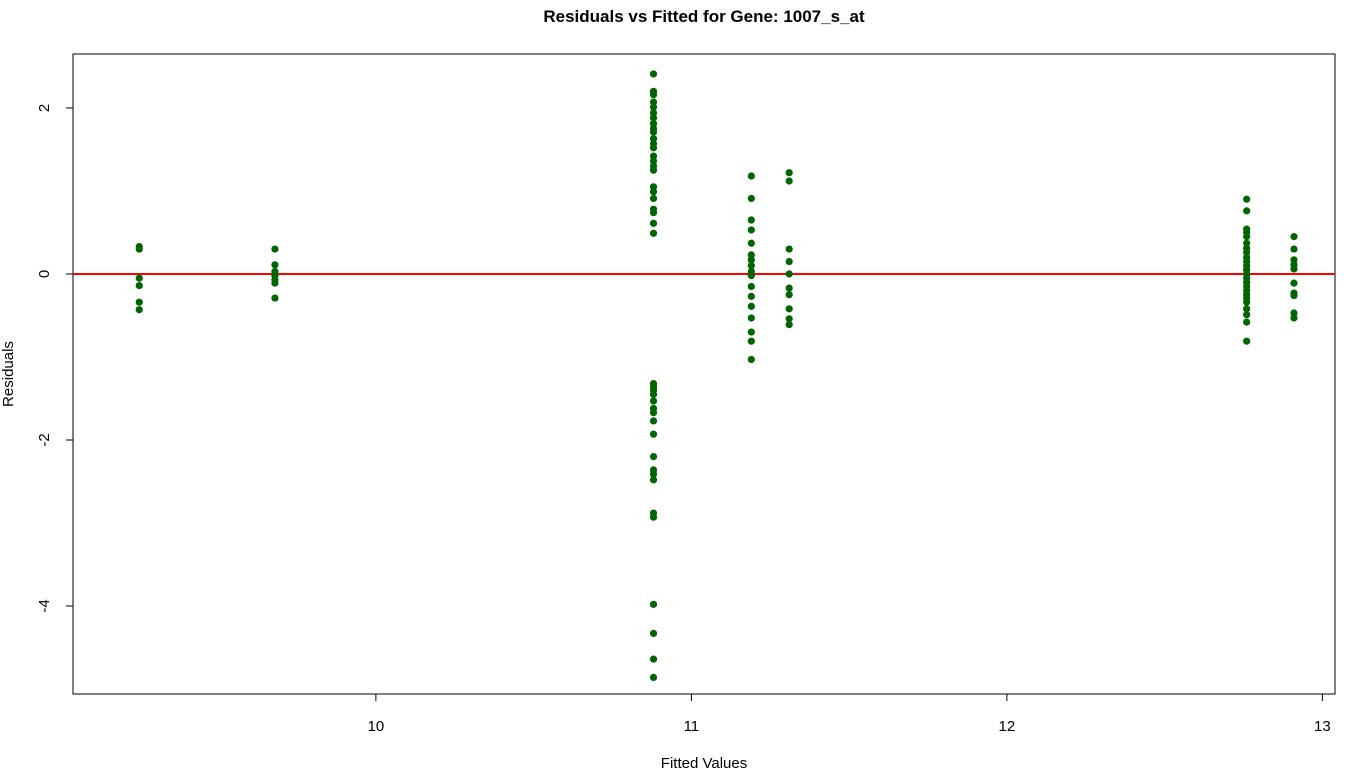  I want to click on x-tick-label: 13, so click(1322, 726).